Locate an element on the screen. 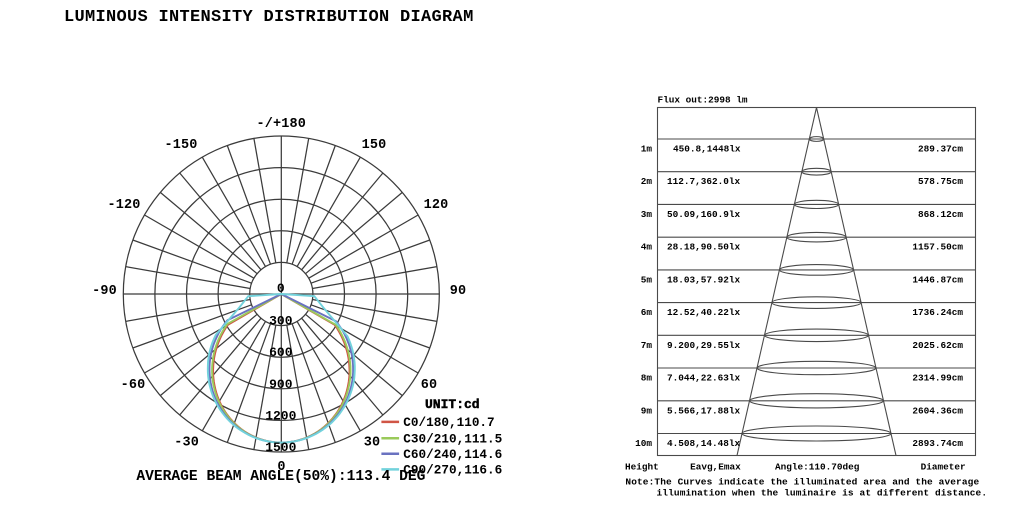 Image resolution: width=1024 pixels, height=511 pixels. svg-text: 1200 is located at coordinates (280, 415).